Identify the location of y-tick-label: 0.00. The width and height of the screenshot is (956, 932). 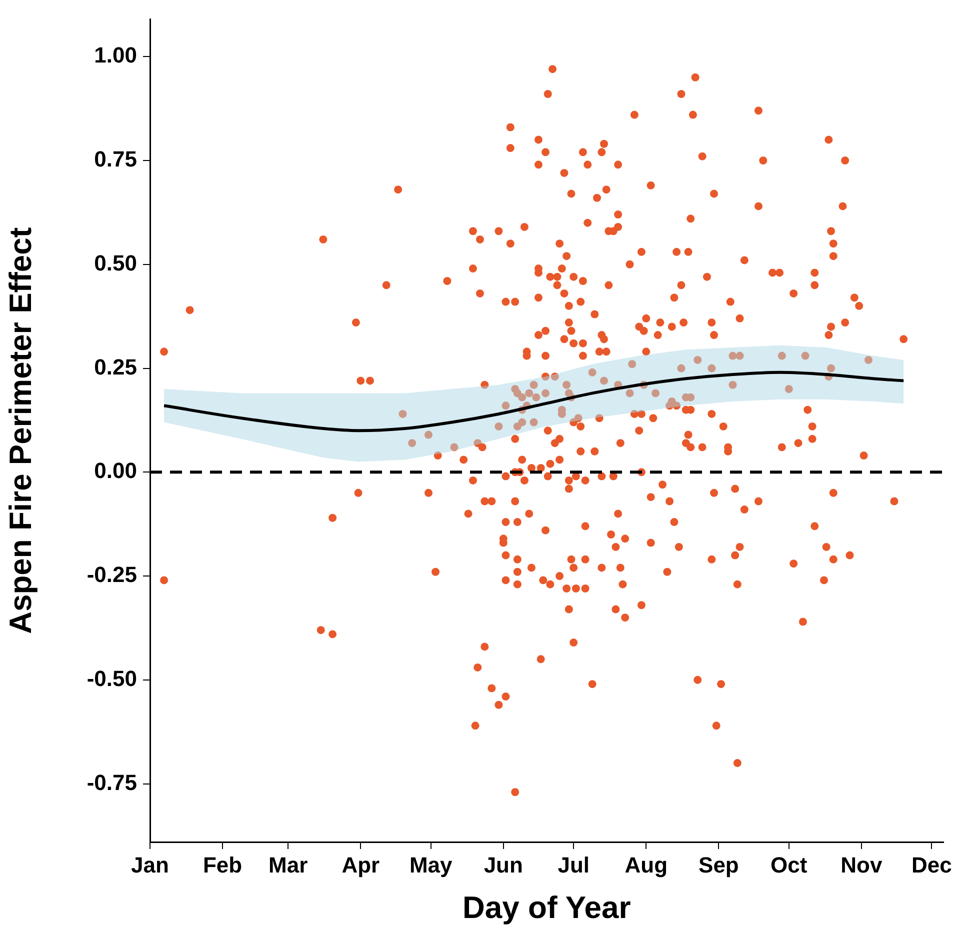
(115, 471).